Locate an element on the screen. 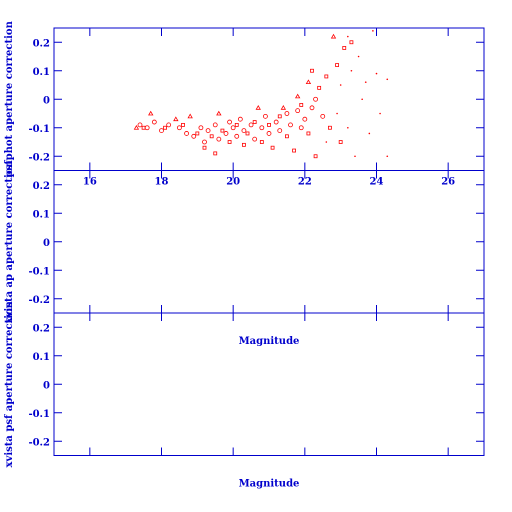 The width and height of the screenshot is (512, 512). y-axis-label: xvista psf aperture correction is located at coordinates (9, 383).